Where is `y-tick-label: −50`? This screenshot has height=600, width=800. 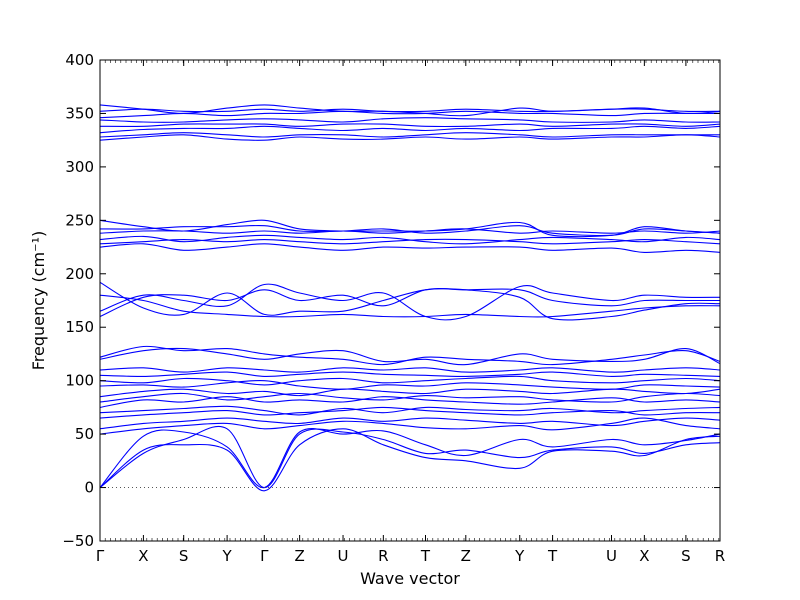
y-tick-label: −50 is located at coordinates (78, 541).